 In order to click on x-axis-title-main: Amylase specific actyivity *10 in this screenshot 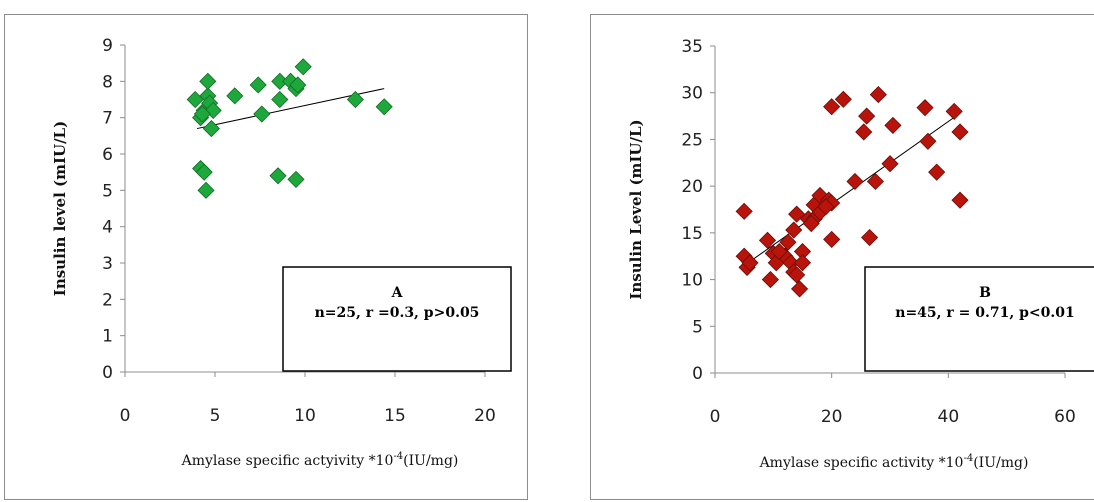, I will do `click(287, 461)`.